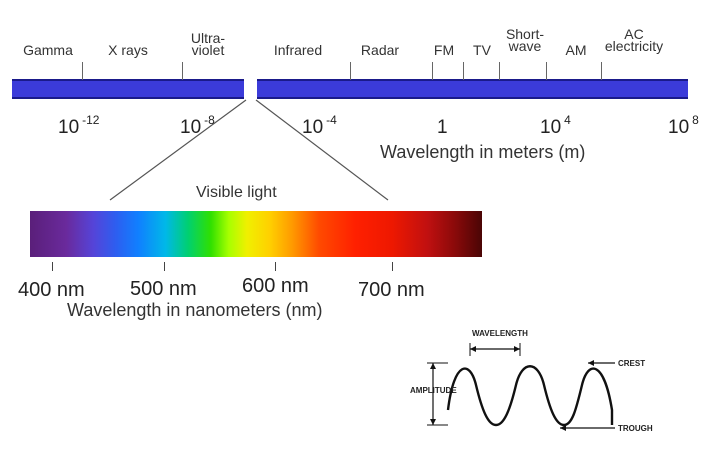 The image size is (719, 449). Describe the element at coordinates (683, 125) in the screenshot. I see `wavelength-tick-label: 10 8` at that location.